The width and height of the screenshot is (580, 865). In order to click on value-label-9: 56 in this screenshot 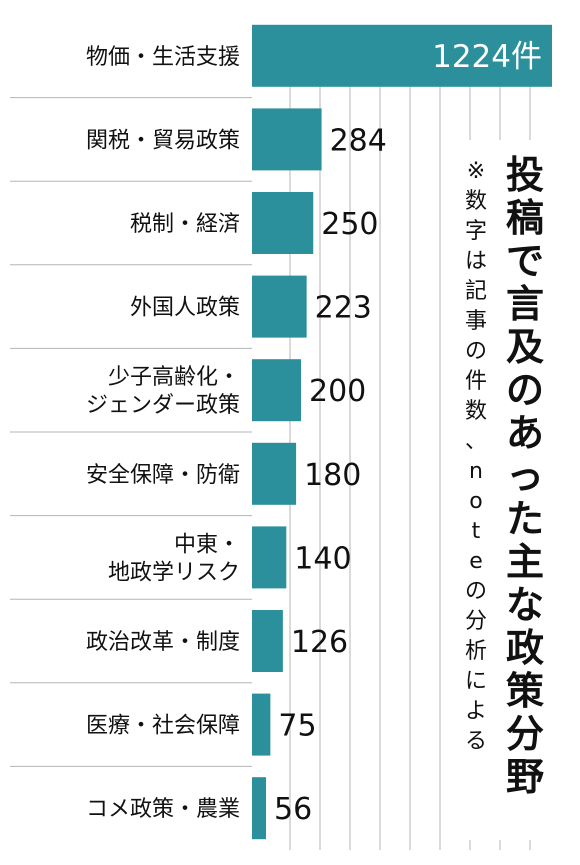, I will do `click(293, 809)`.